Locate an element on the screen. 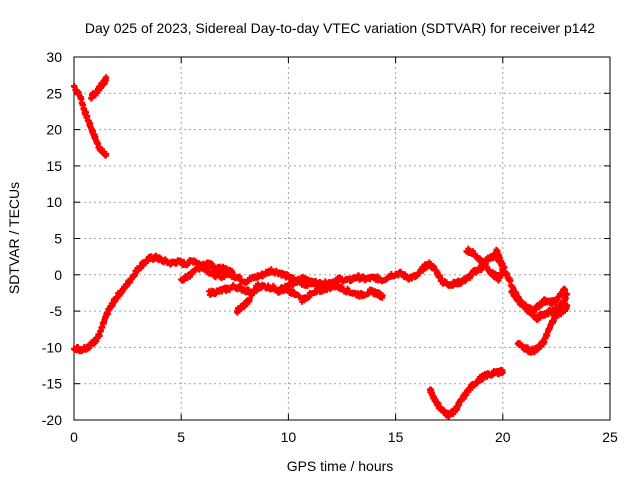 This screenshot has height=480, width=640. series-track-i is located at coordinates (342, 293).